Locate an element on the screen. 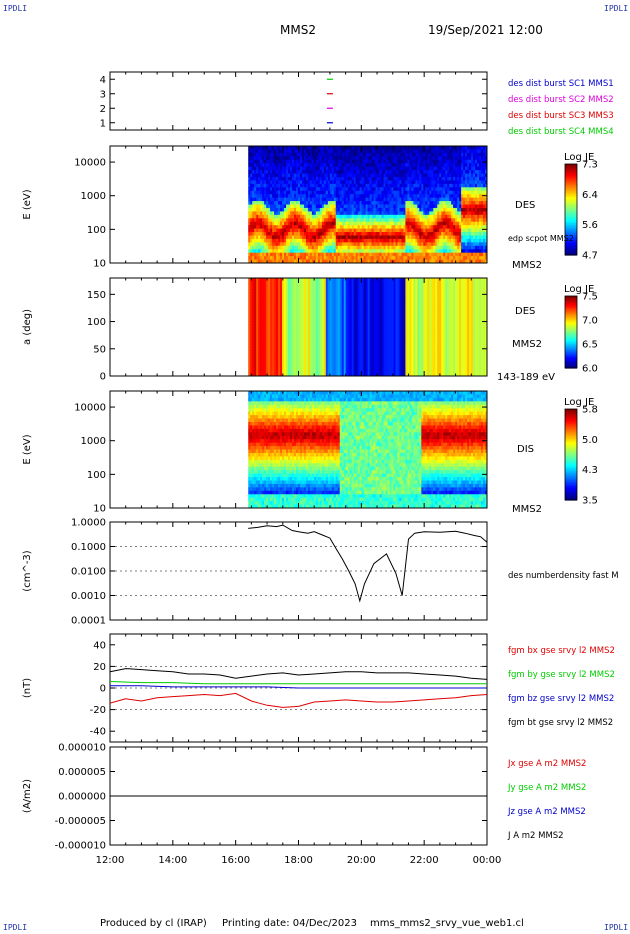 The width and height of the screenshot is (630, 934). legend-entry: des dist burst SC3 MMS3 is located at coordinates (561, 116).